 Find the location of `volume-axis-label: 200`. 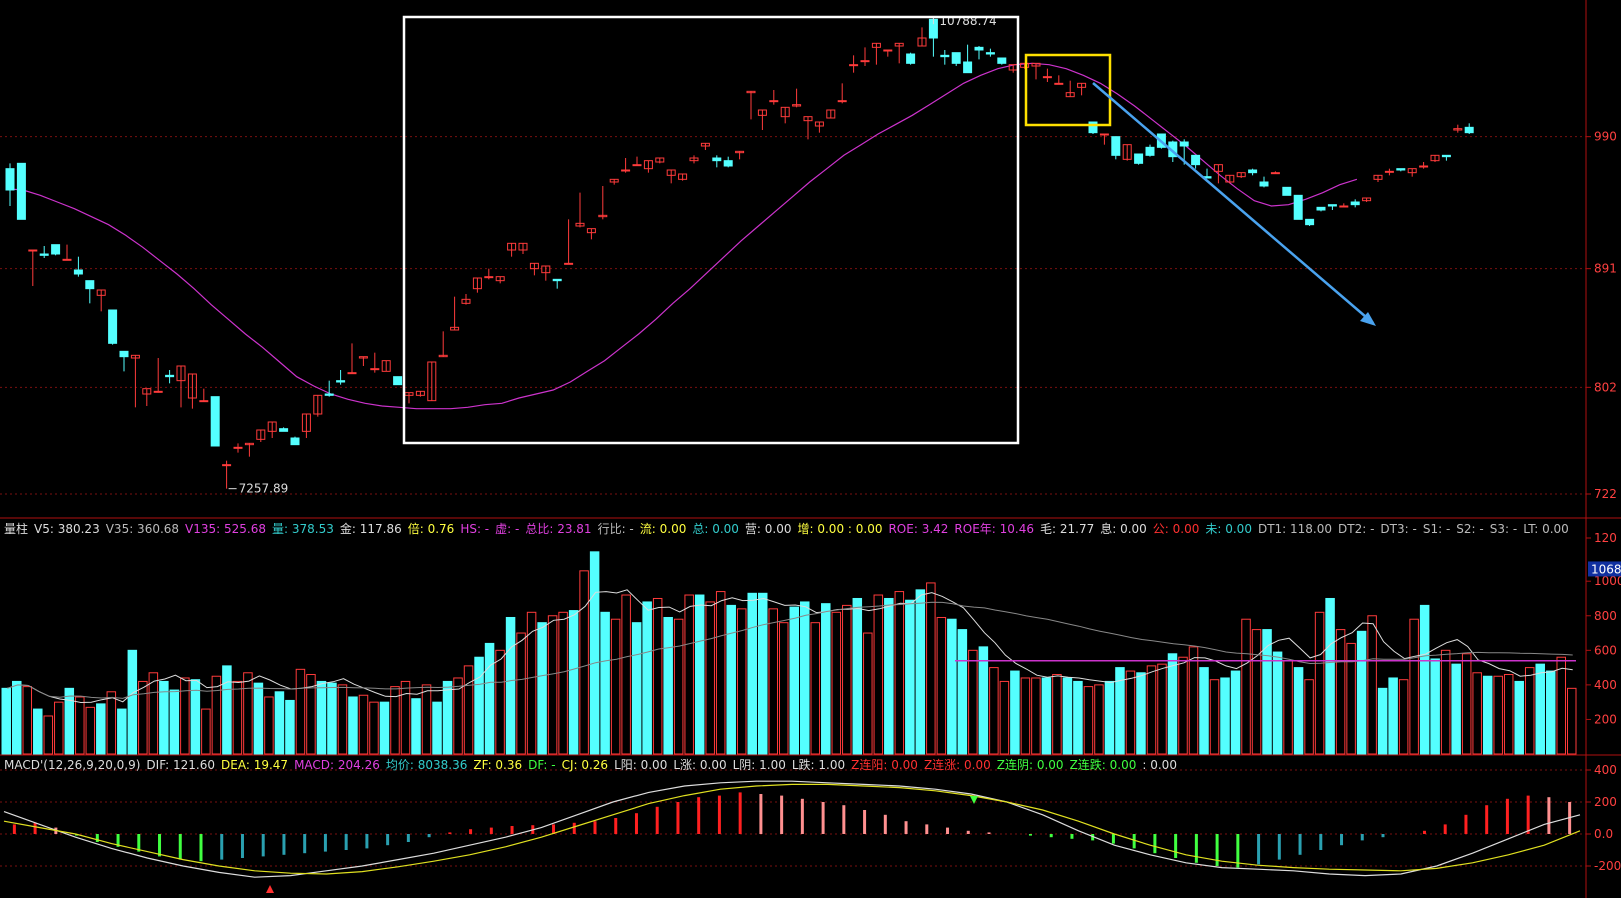

volume-axis-label: 200 is located at coordinates (1605, 719).